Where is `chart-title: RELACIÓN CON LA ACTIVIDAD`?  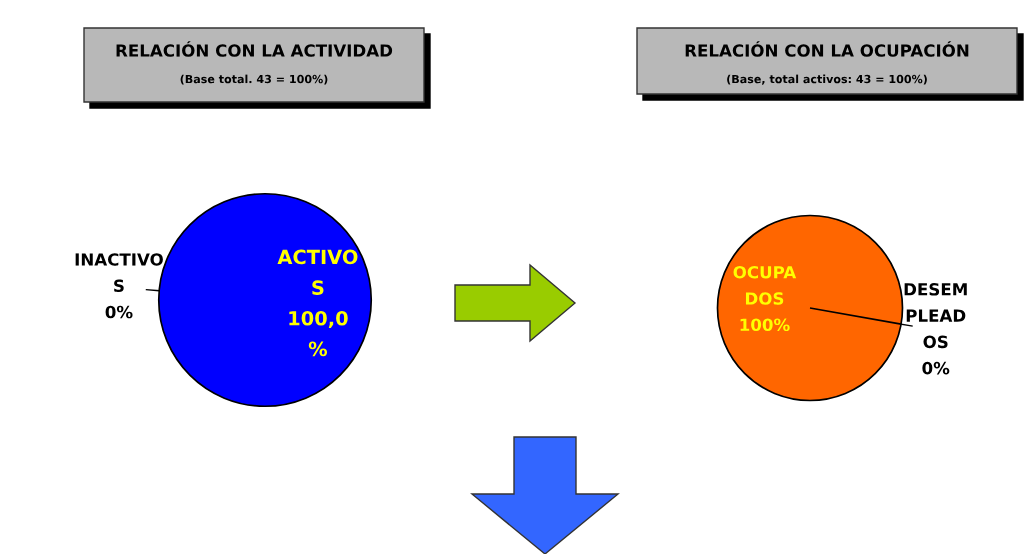 chart-title: RELACIÓN CON LA ACTIVIDAD is located at coordinates (254, 49).